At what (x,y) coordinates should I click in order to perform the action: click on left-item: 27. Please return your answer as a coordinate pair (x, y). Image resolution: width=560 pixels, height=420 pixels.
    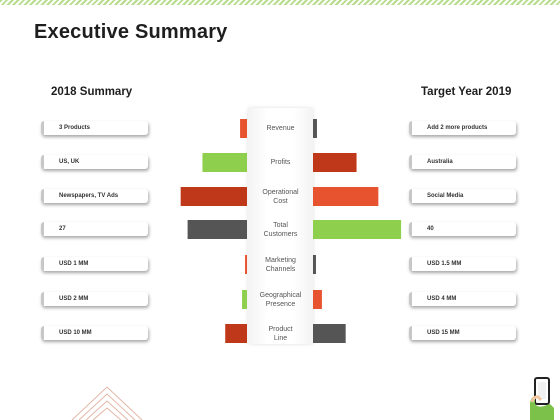
    Looking at the image, I should click on (94, 229).